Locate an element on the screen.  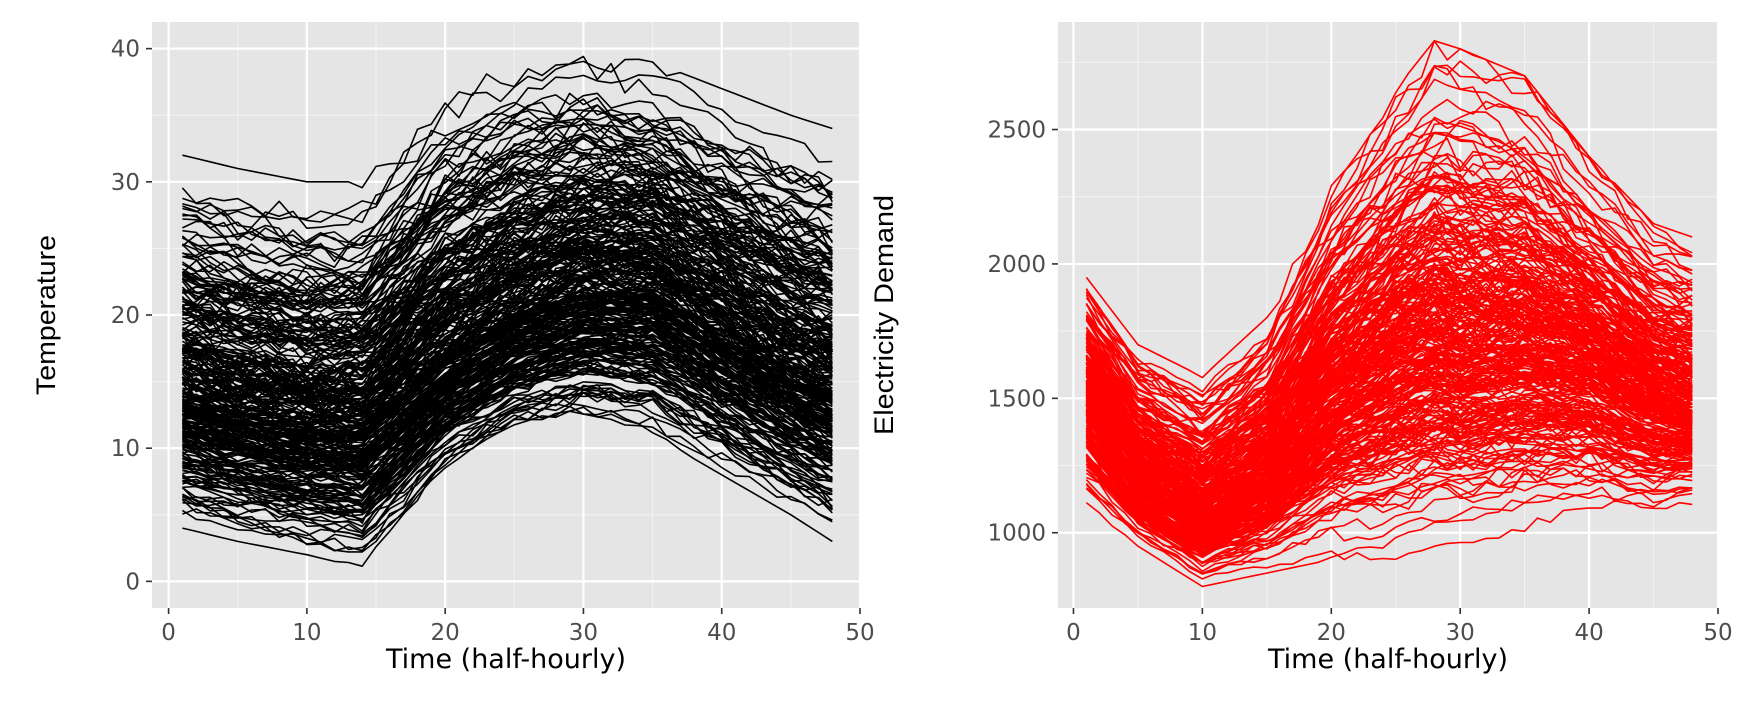
y-tick-label: 1500 is located at coordinates (1016, 399).